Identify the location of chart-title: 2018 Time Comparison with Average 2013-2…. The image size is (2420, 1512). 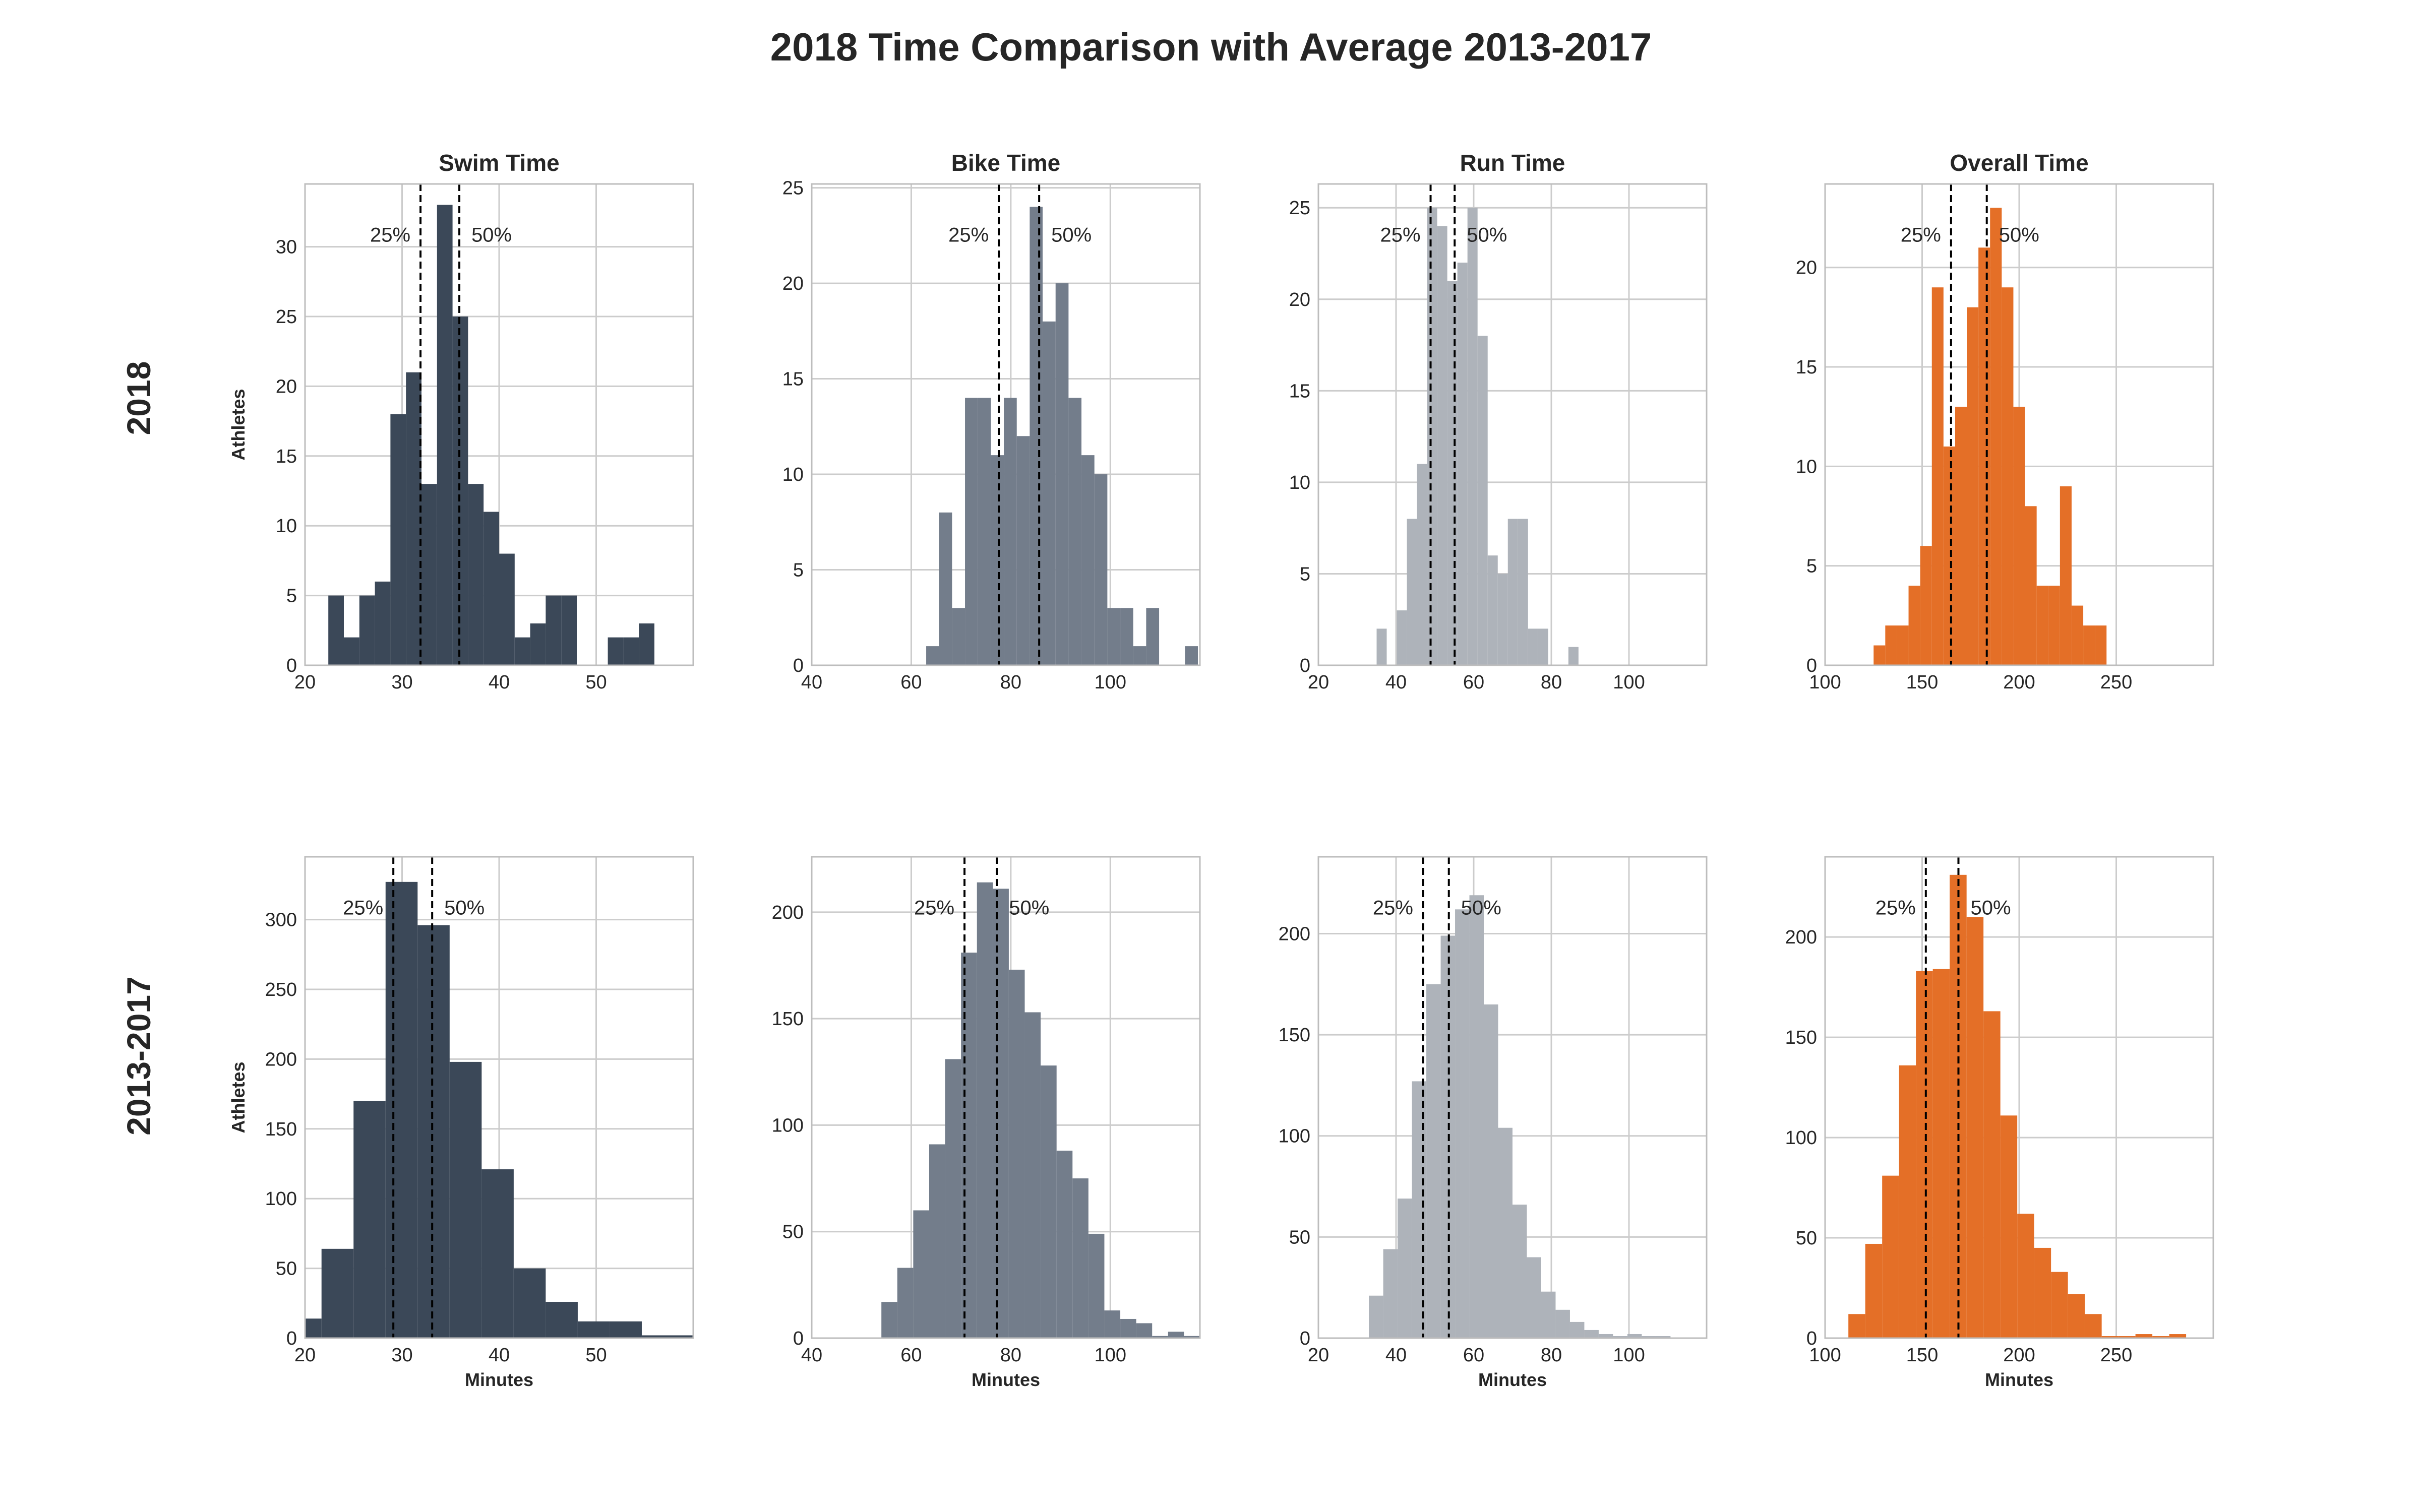
(1211, 47).